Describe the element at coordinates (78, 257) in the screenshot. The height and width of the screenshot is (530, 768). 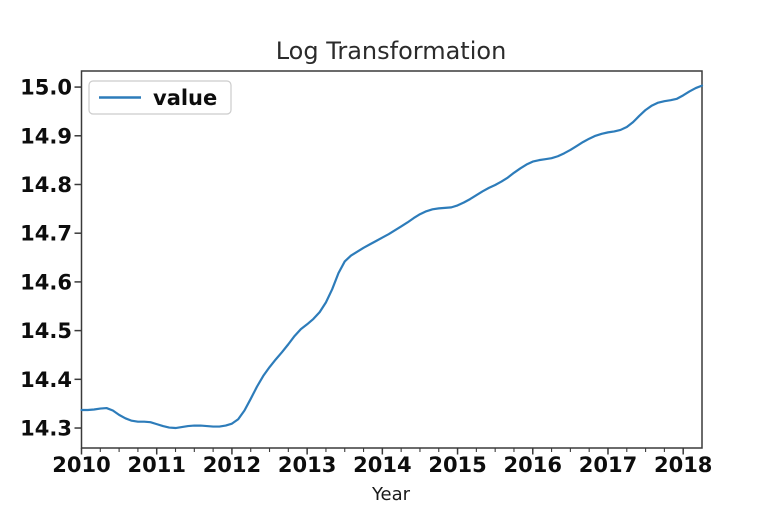
I see `y-axis-major-ticks` at that location.